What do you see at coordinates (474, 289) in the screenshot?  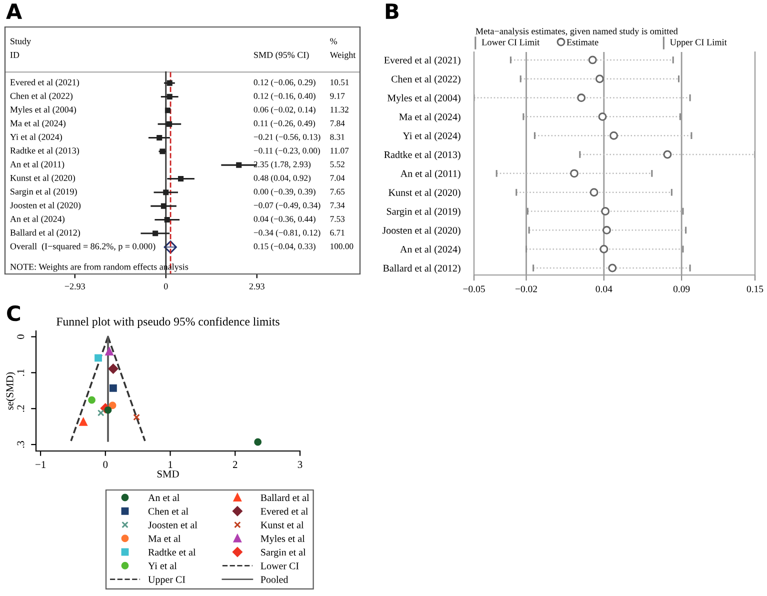 I see `x-tick-label: −0.05` at bounding box center [474, 289].